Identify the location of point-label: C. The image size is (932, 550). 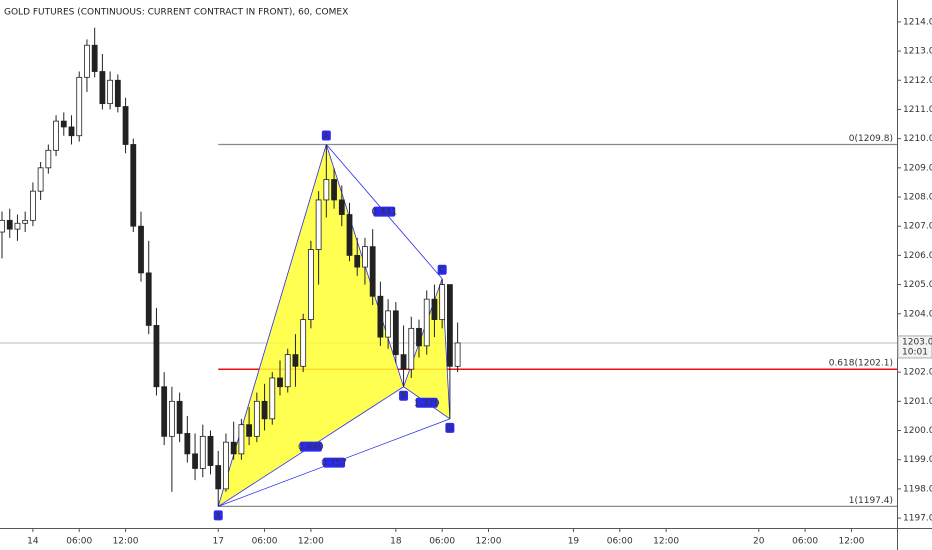
(442, 271).